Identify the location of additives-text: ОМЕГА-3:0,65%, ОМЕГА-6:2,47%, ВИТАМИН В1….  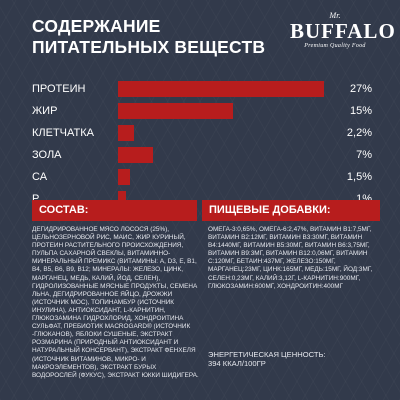
(290, 258).